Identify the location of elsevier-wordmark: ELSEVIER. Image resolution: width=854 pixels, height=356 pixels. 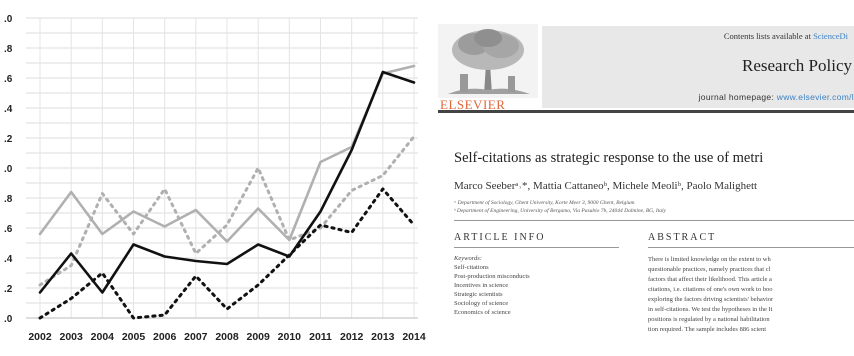
(473, 104).